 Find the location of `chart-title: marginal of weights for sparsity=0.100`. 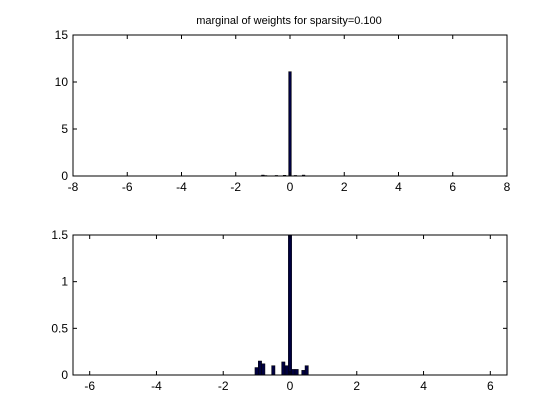

chart-title: marginal of weights for sparsity=0.100 is located at coordinates (289, 21).